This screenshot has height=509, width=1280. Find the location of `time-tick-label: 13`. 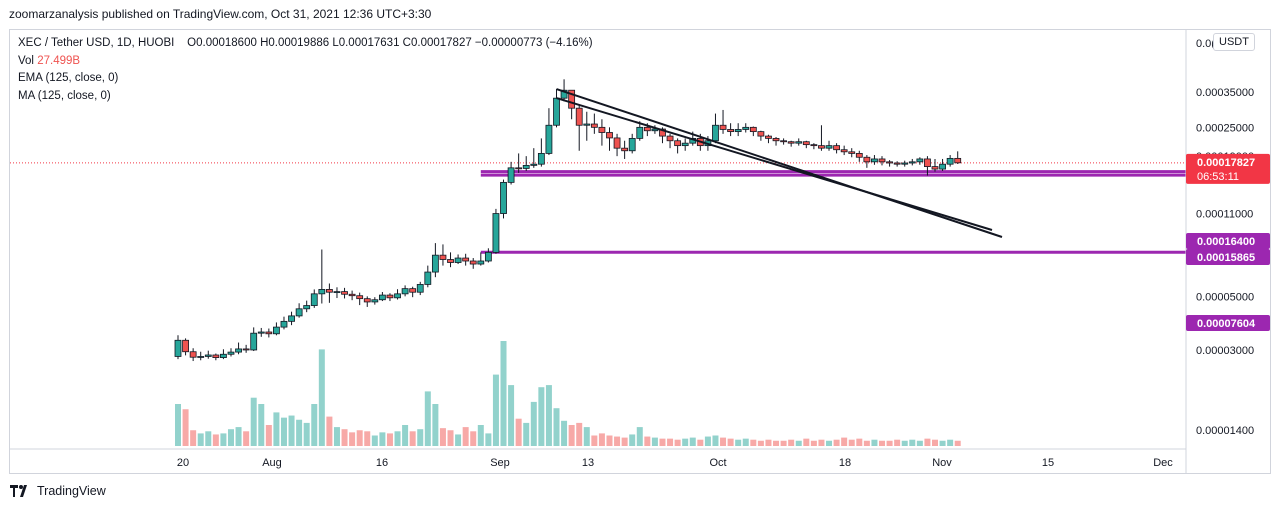

time-tick-label: 13 is located at coordinates (588, 463).